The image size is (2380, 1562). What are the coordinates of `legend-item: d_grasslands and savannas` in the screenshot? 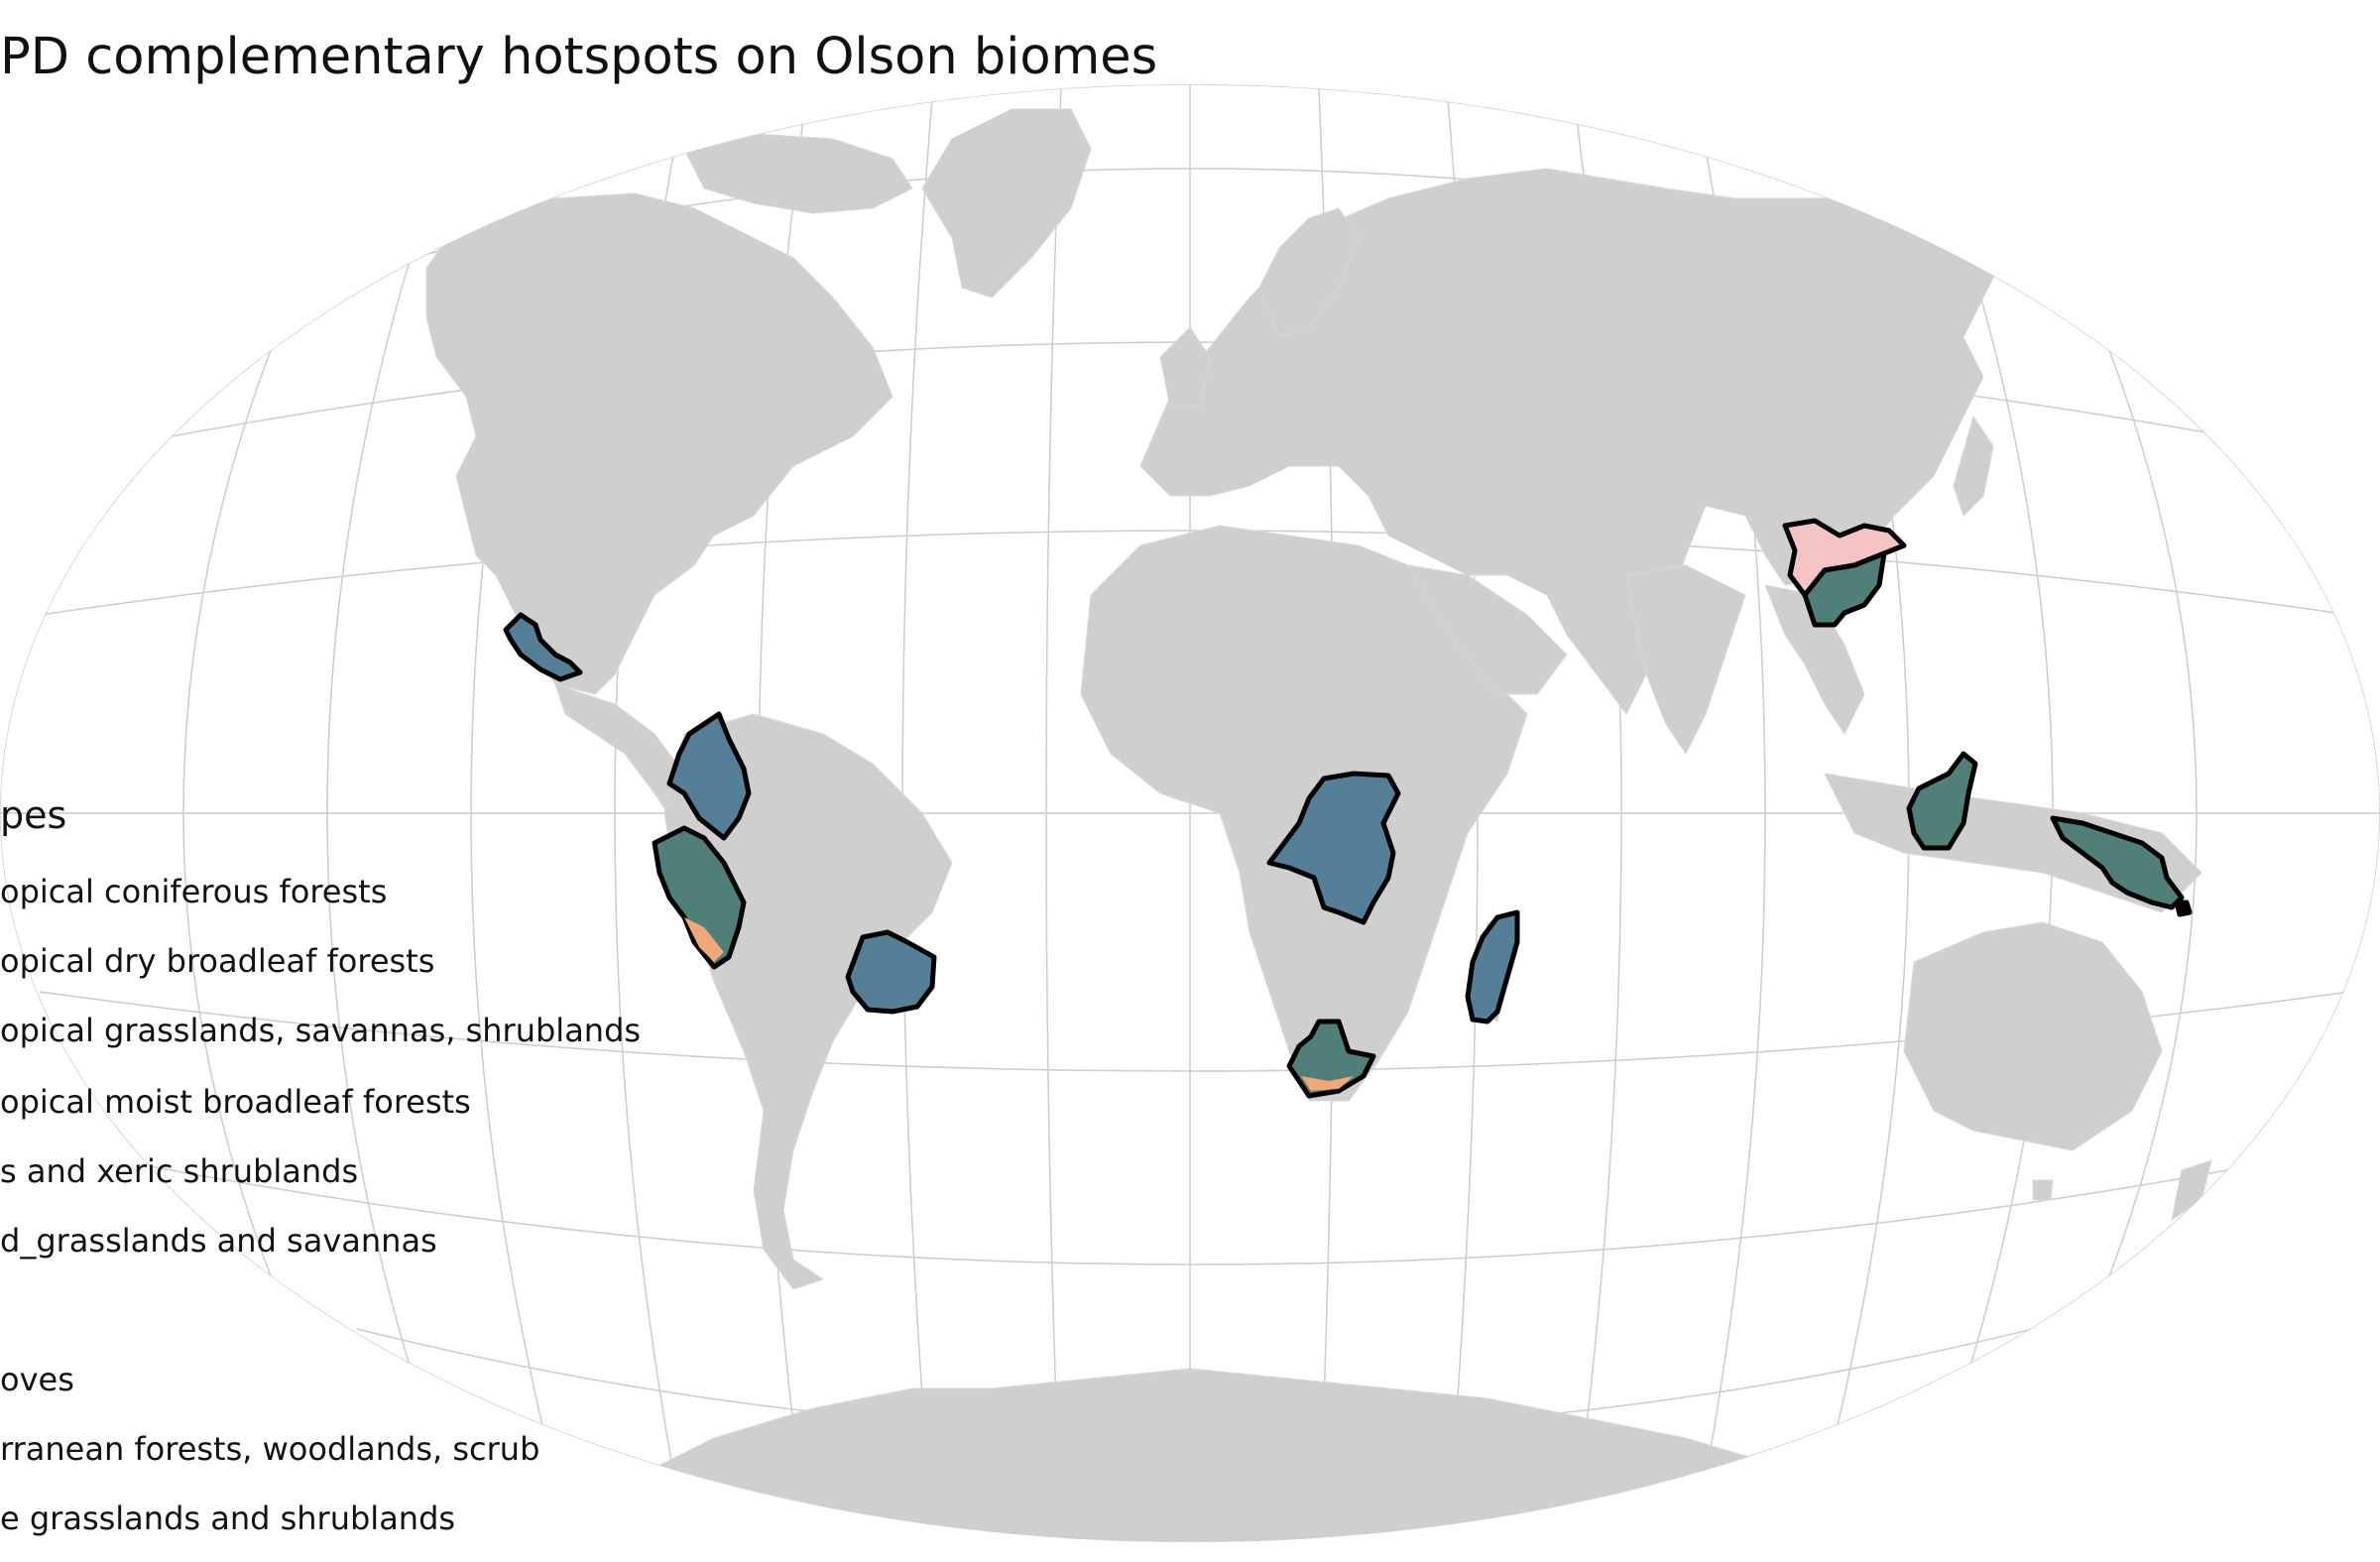 It's located at (218, 1241).